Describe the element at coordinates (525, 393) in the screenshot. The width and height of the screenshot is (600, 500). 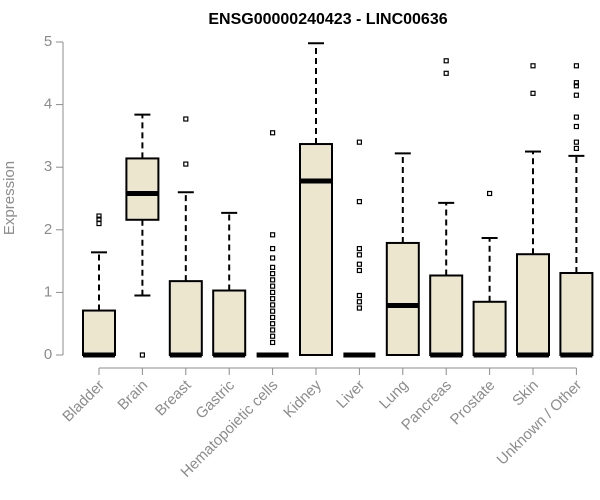
I see `x-tick-label: Skin` at that location.